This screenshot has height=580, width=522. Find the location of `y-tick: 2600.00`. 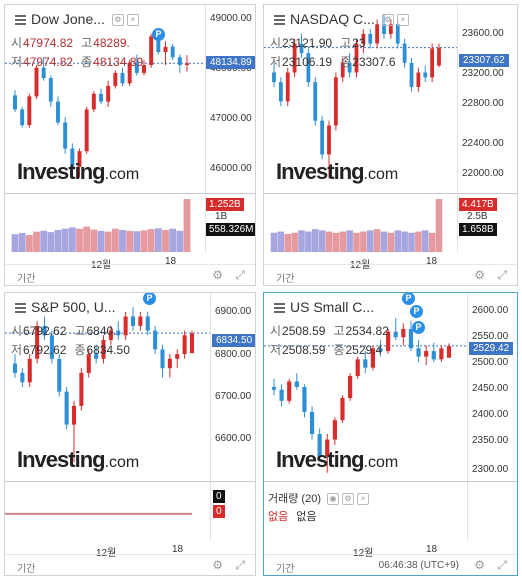

y-tick: 2600.00 is located at coordinates (490, 310).